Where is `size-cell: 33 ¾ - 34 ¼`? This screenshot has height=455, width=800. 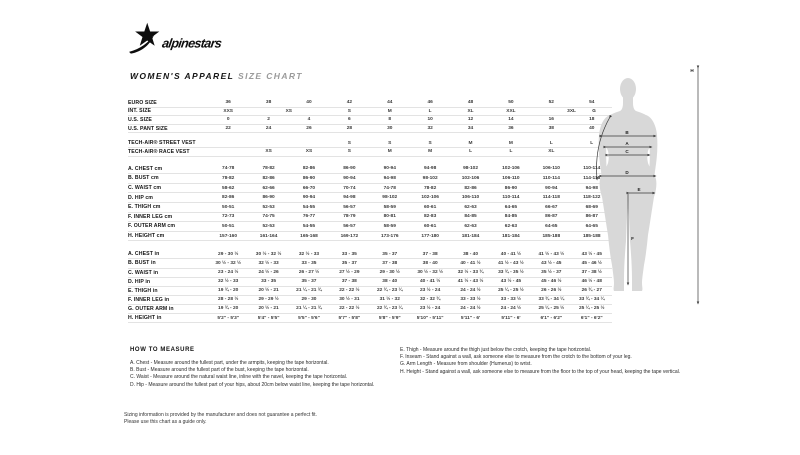
size-cell: 33 ¾ - 34 ¼ is located at coordinates (551, 300).